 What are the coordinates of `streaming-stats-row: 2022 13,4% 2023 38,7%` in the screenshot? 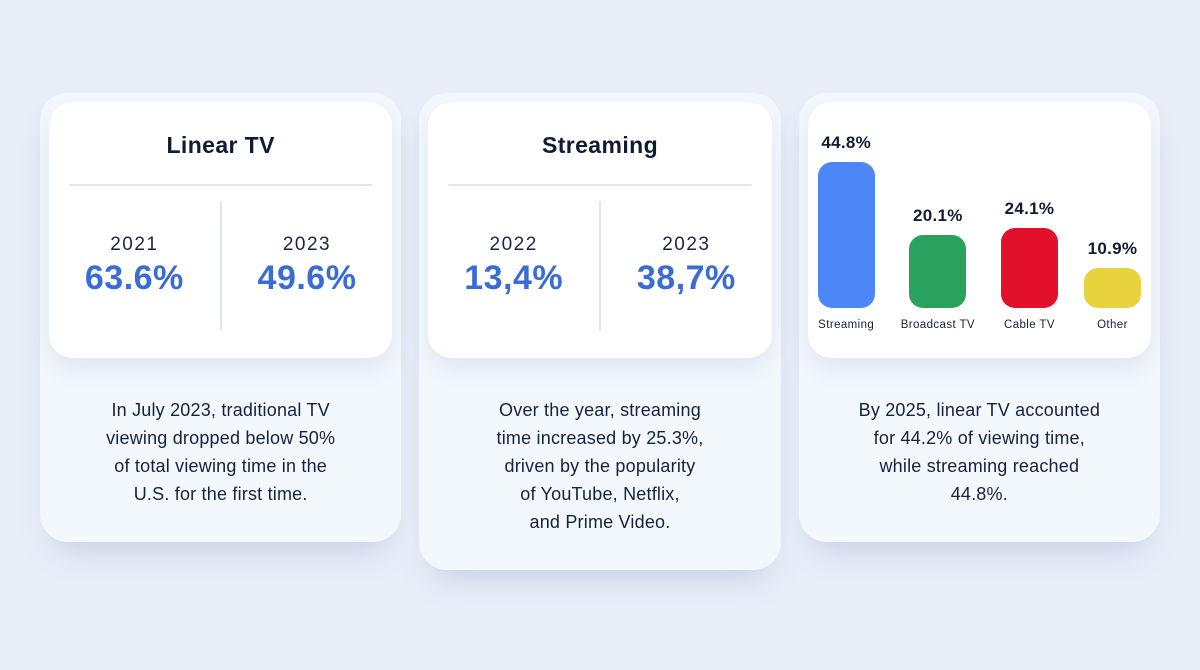 It's located at (599, 266).